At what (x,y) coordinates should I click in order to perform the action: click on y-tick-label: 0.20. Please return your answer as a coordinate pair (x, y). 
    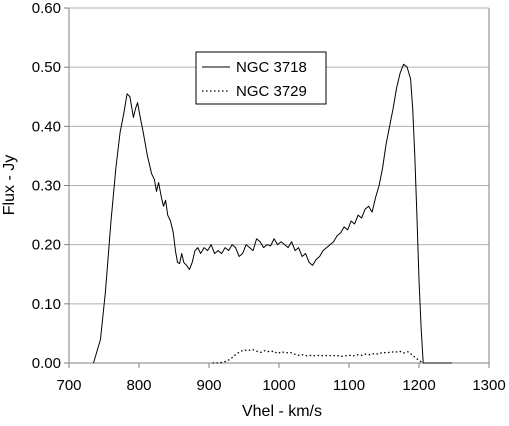
    Looking at the image, I should click on (46, 245).